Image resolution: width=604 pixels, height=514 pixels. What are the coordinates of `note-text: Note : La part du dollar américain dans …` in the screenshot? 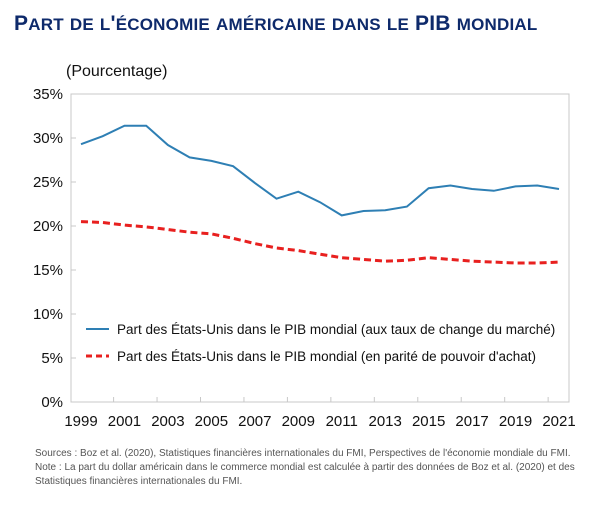 It's located at (305, 474).